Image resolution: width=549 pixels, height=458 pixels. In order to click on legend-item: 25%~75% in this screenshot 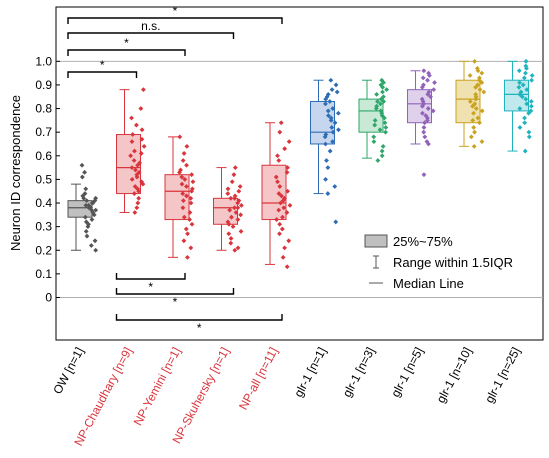, I will do `click(408, 241)`.